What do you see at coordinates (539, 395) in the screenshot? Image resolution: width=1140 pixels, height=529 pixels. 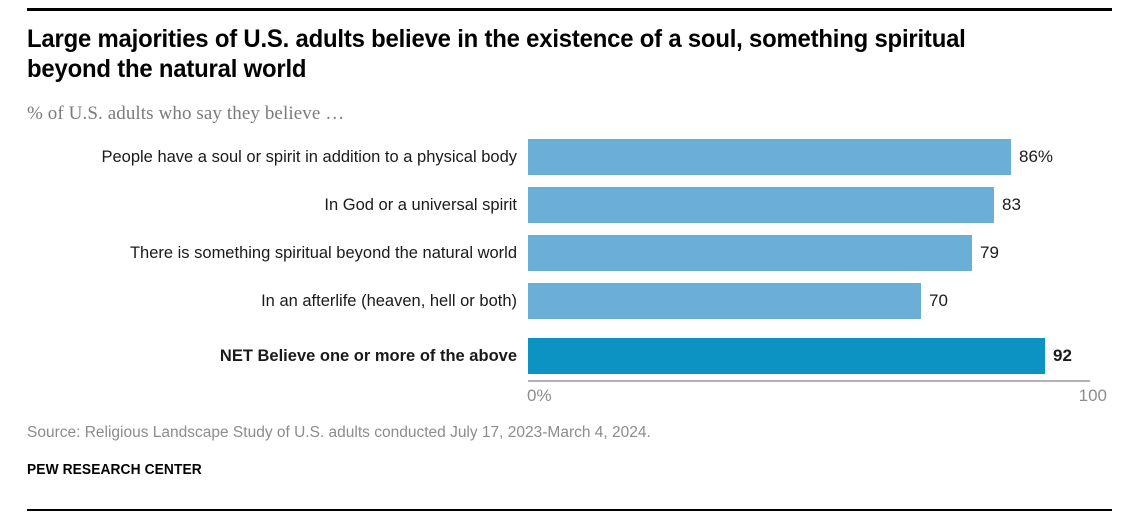 I see `x-axis-tick-0: 0%` at bounding box center [539, 395].